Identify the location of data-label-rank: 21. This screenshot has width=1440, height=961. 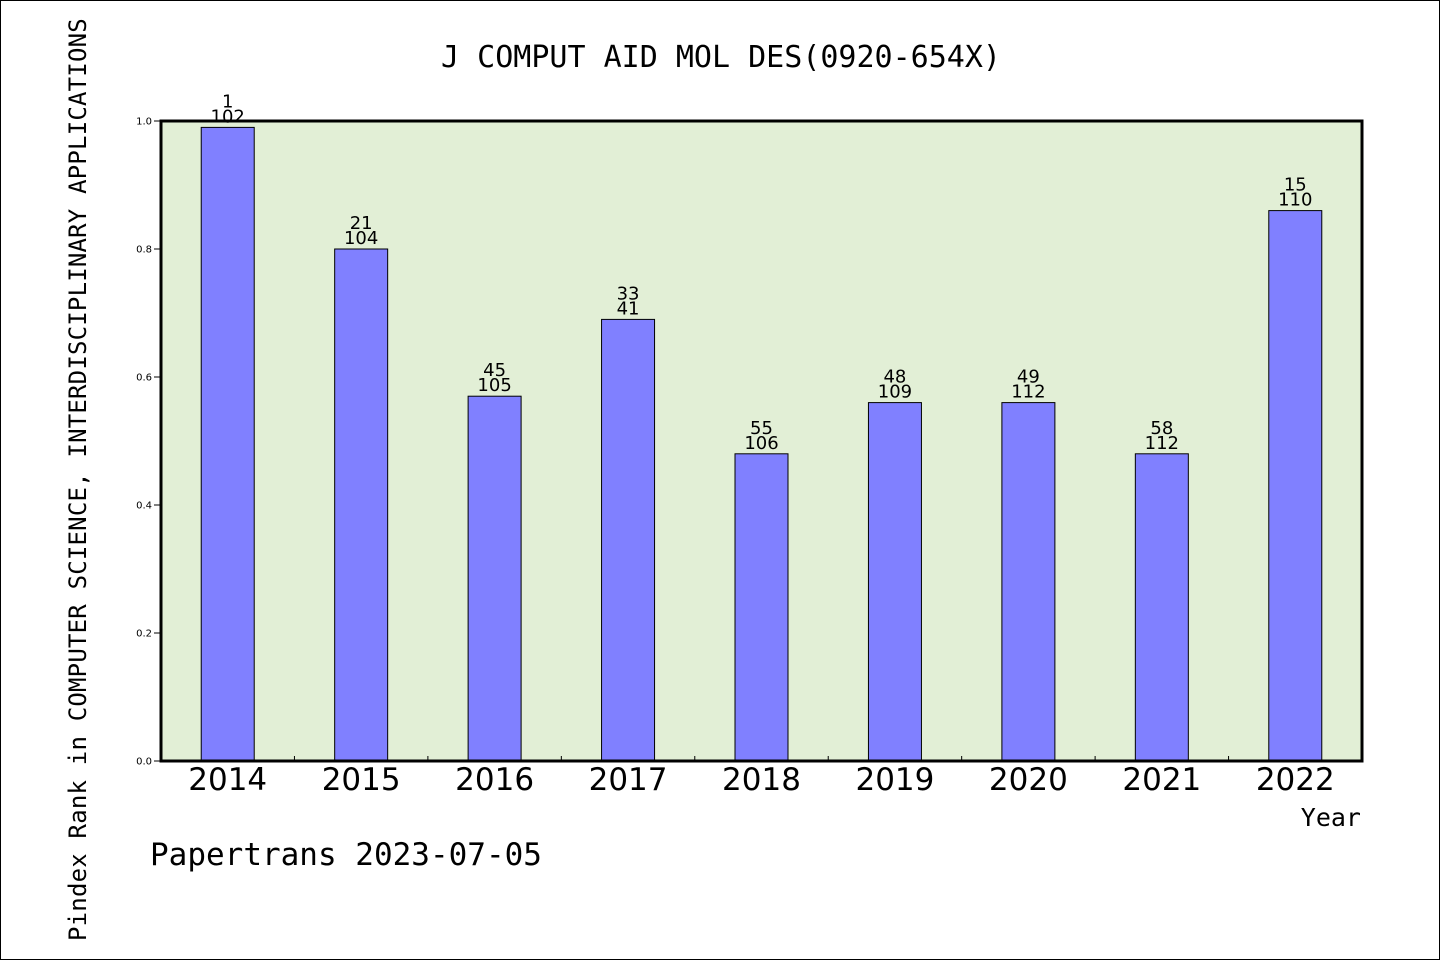
(361, 223).